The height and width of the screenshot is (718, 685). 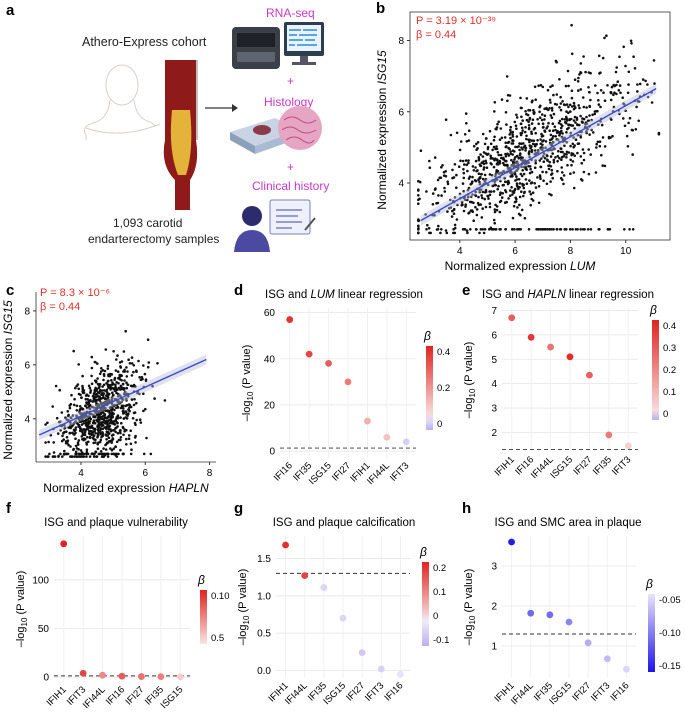 What do you see at coordinates (494, 409) in the screenshot?
I see `e-ytick-label: 3` at bounding box center [494, 409].